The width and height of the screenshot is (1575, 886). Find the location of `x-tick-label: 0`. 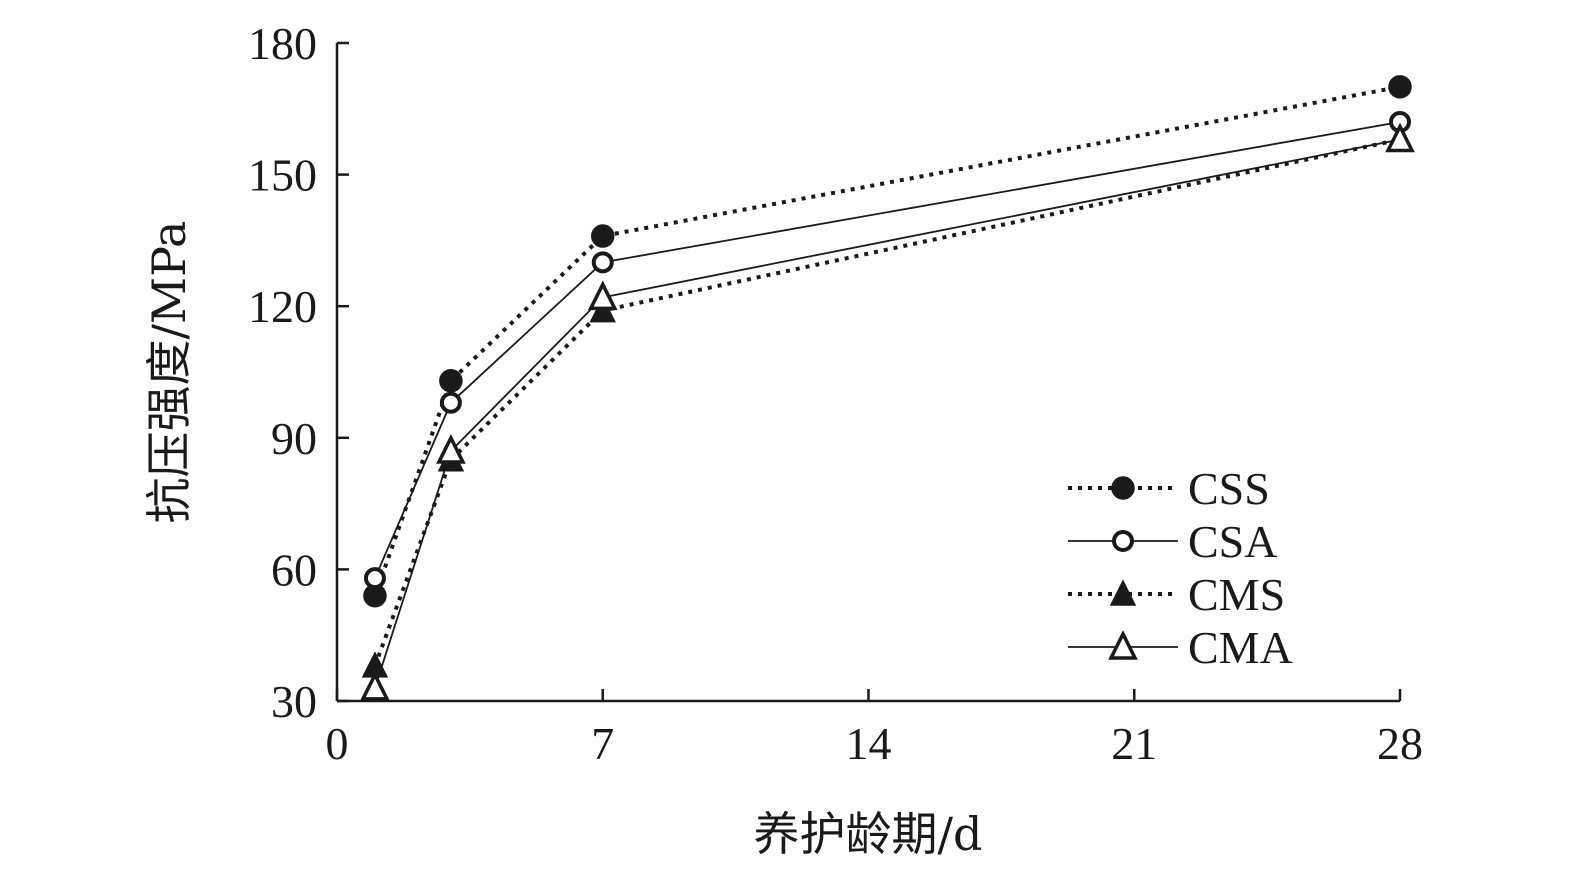

x-tick-label: 0 is located at coordinates (337, 743).